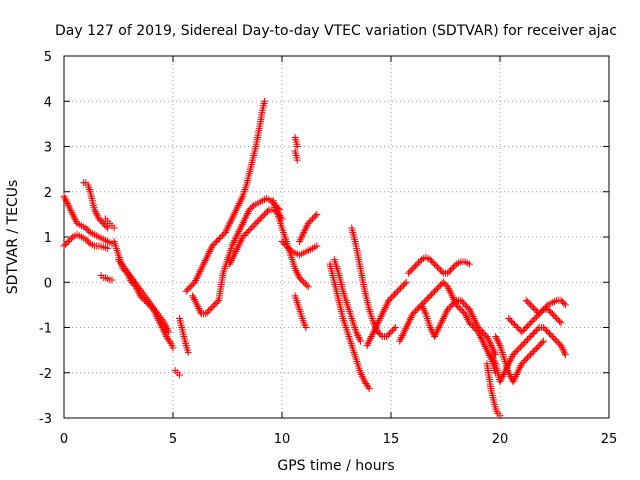  Describe the element at coordinates (48, 193) in the screenshot. I see `y-tick-label: 2` at that location.